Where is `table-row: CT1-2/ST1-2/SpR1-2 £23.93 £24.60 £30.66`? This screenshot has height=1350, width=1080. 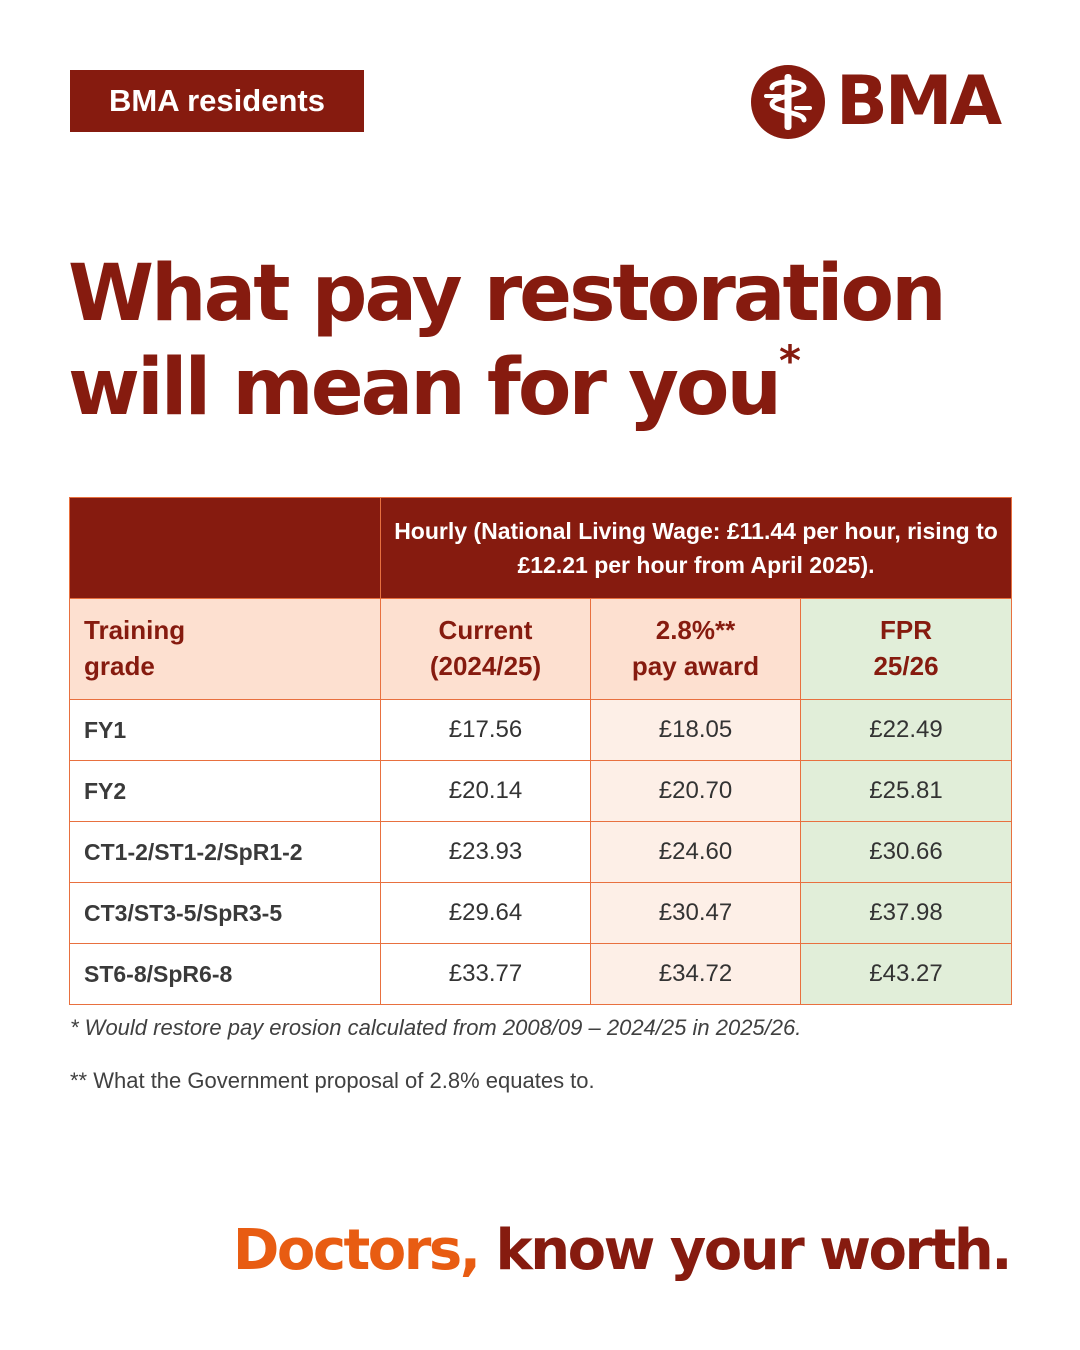
table-row: CT1-2/ST1-2/SpR1-2 £23.93 £24.60 £30.66 is located at coordinates (541, 852).